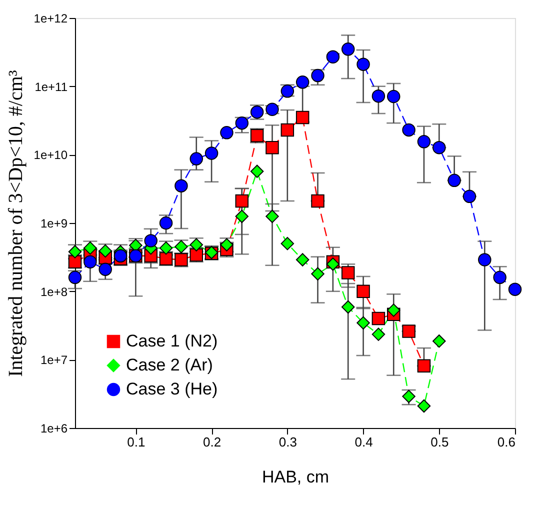 This screenshot has height=514, width=552. I want to click on y-axis-title: Integrated number of 3<Dp<10, #/cm³, so click(15, 223).